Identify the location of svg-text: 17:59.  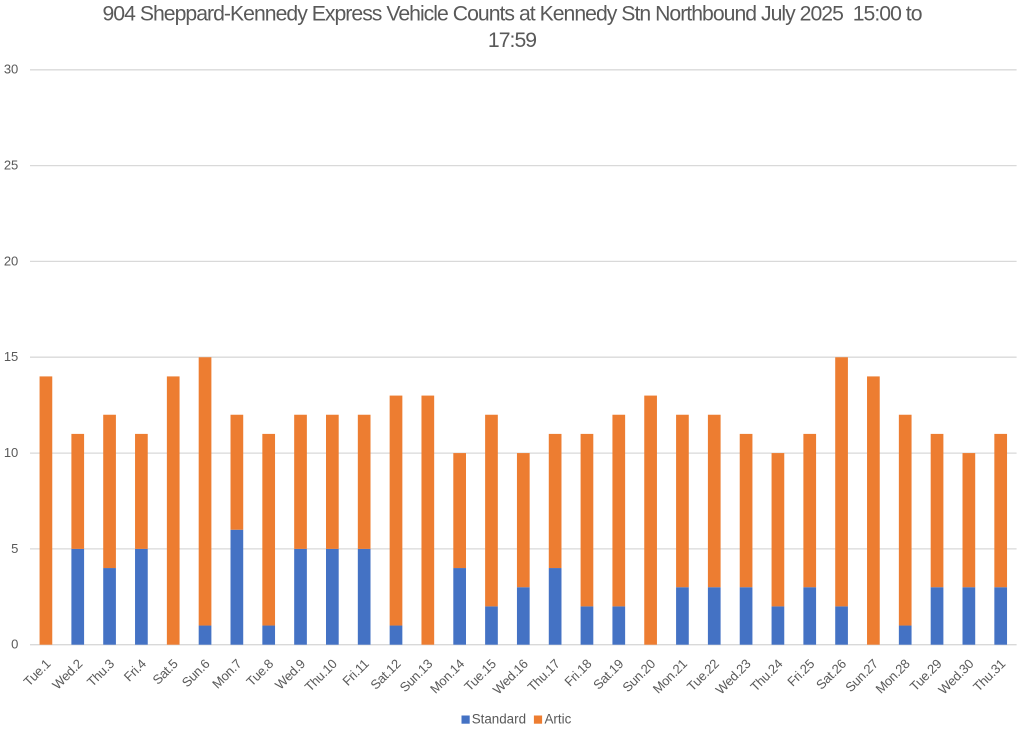
(512, 40).